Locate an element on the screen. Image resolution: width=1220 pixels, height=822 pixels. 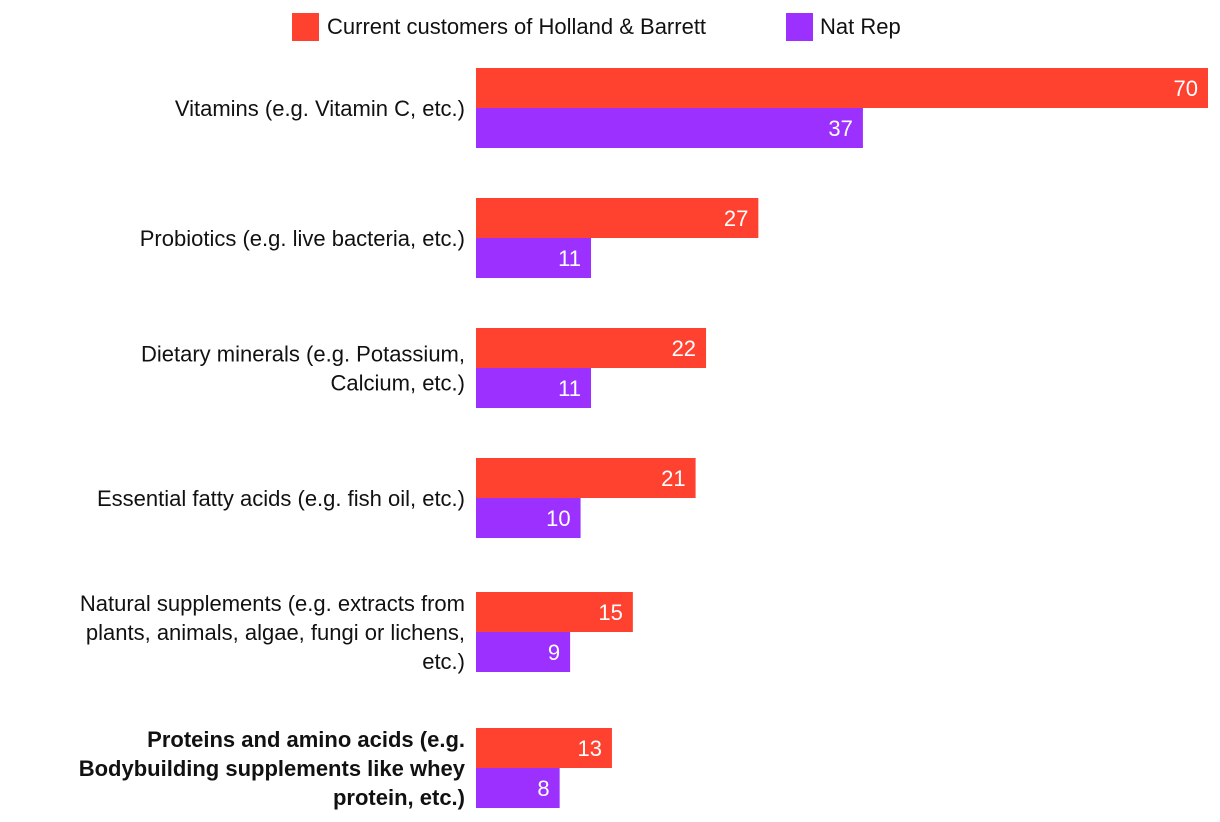
category-label-line: etc.) is located at coordinates (443, 661).